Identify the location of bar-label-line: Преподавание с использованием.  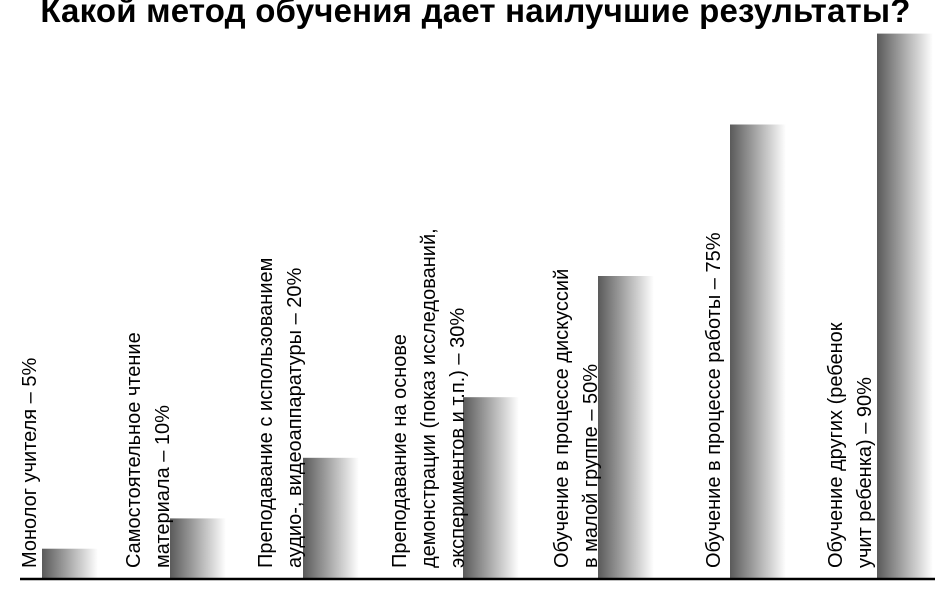
(266, 413).